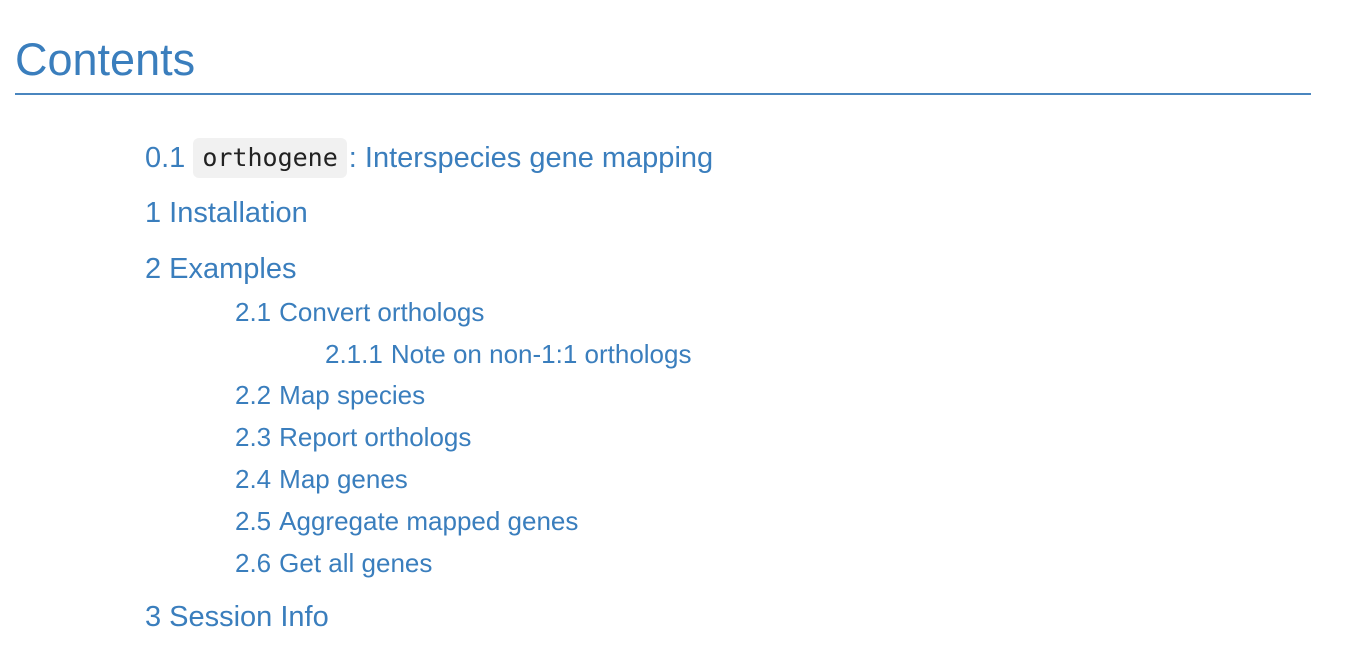 The width and height of the screenshot is (1358, 668). I want to click on toc-link-get-all-genes: 2.6 Get all genes, so click(333, 563).